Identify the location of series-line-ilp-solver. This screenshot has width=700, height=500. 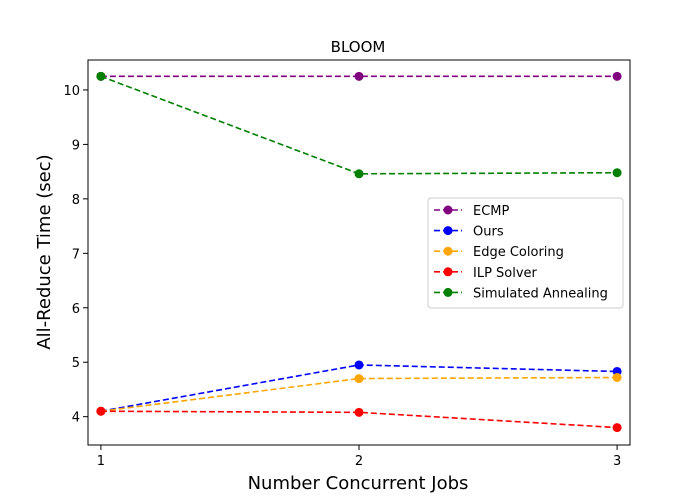
(359, 419).